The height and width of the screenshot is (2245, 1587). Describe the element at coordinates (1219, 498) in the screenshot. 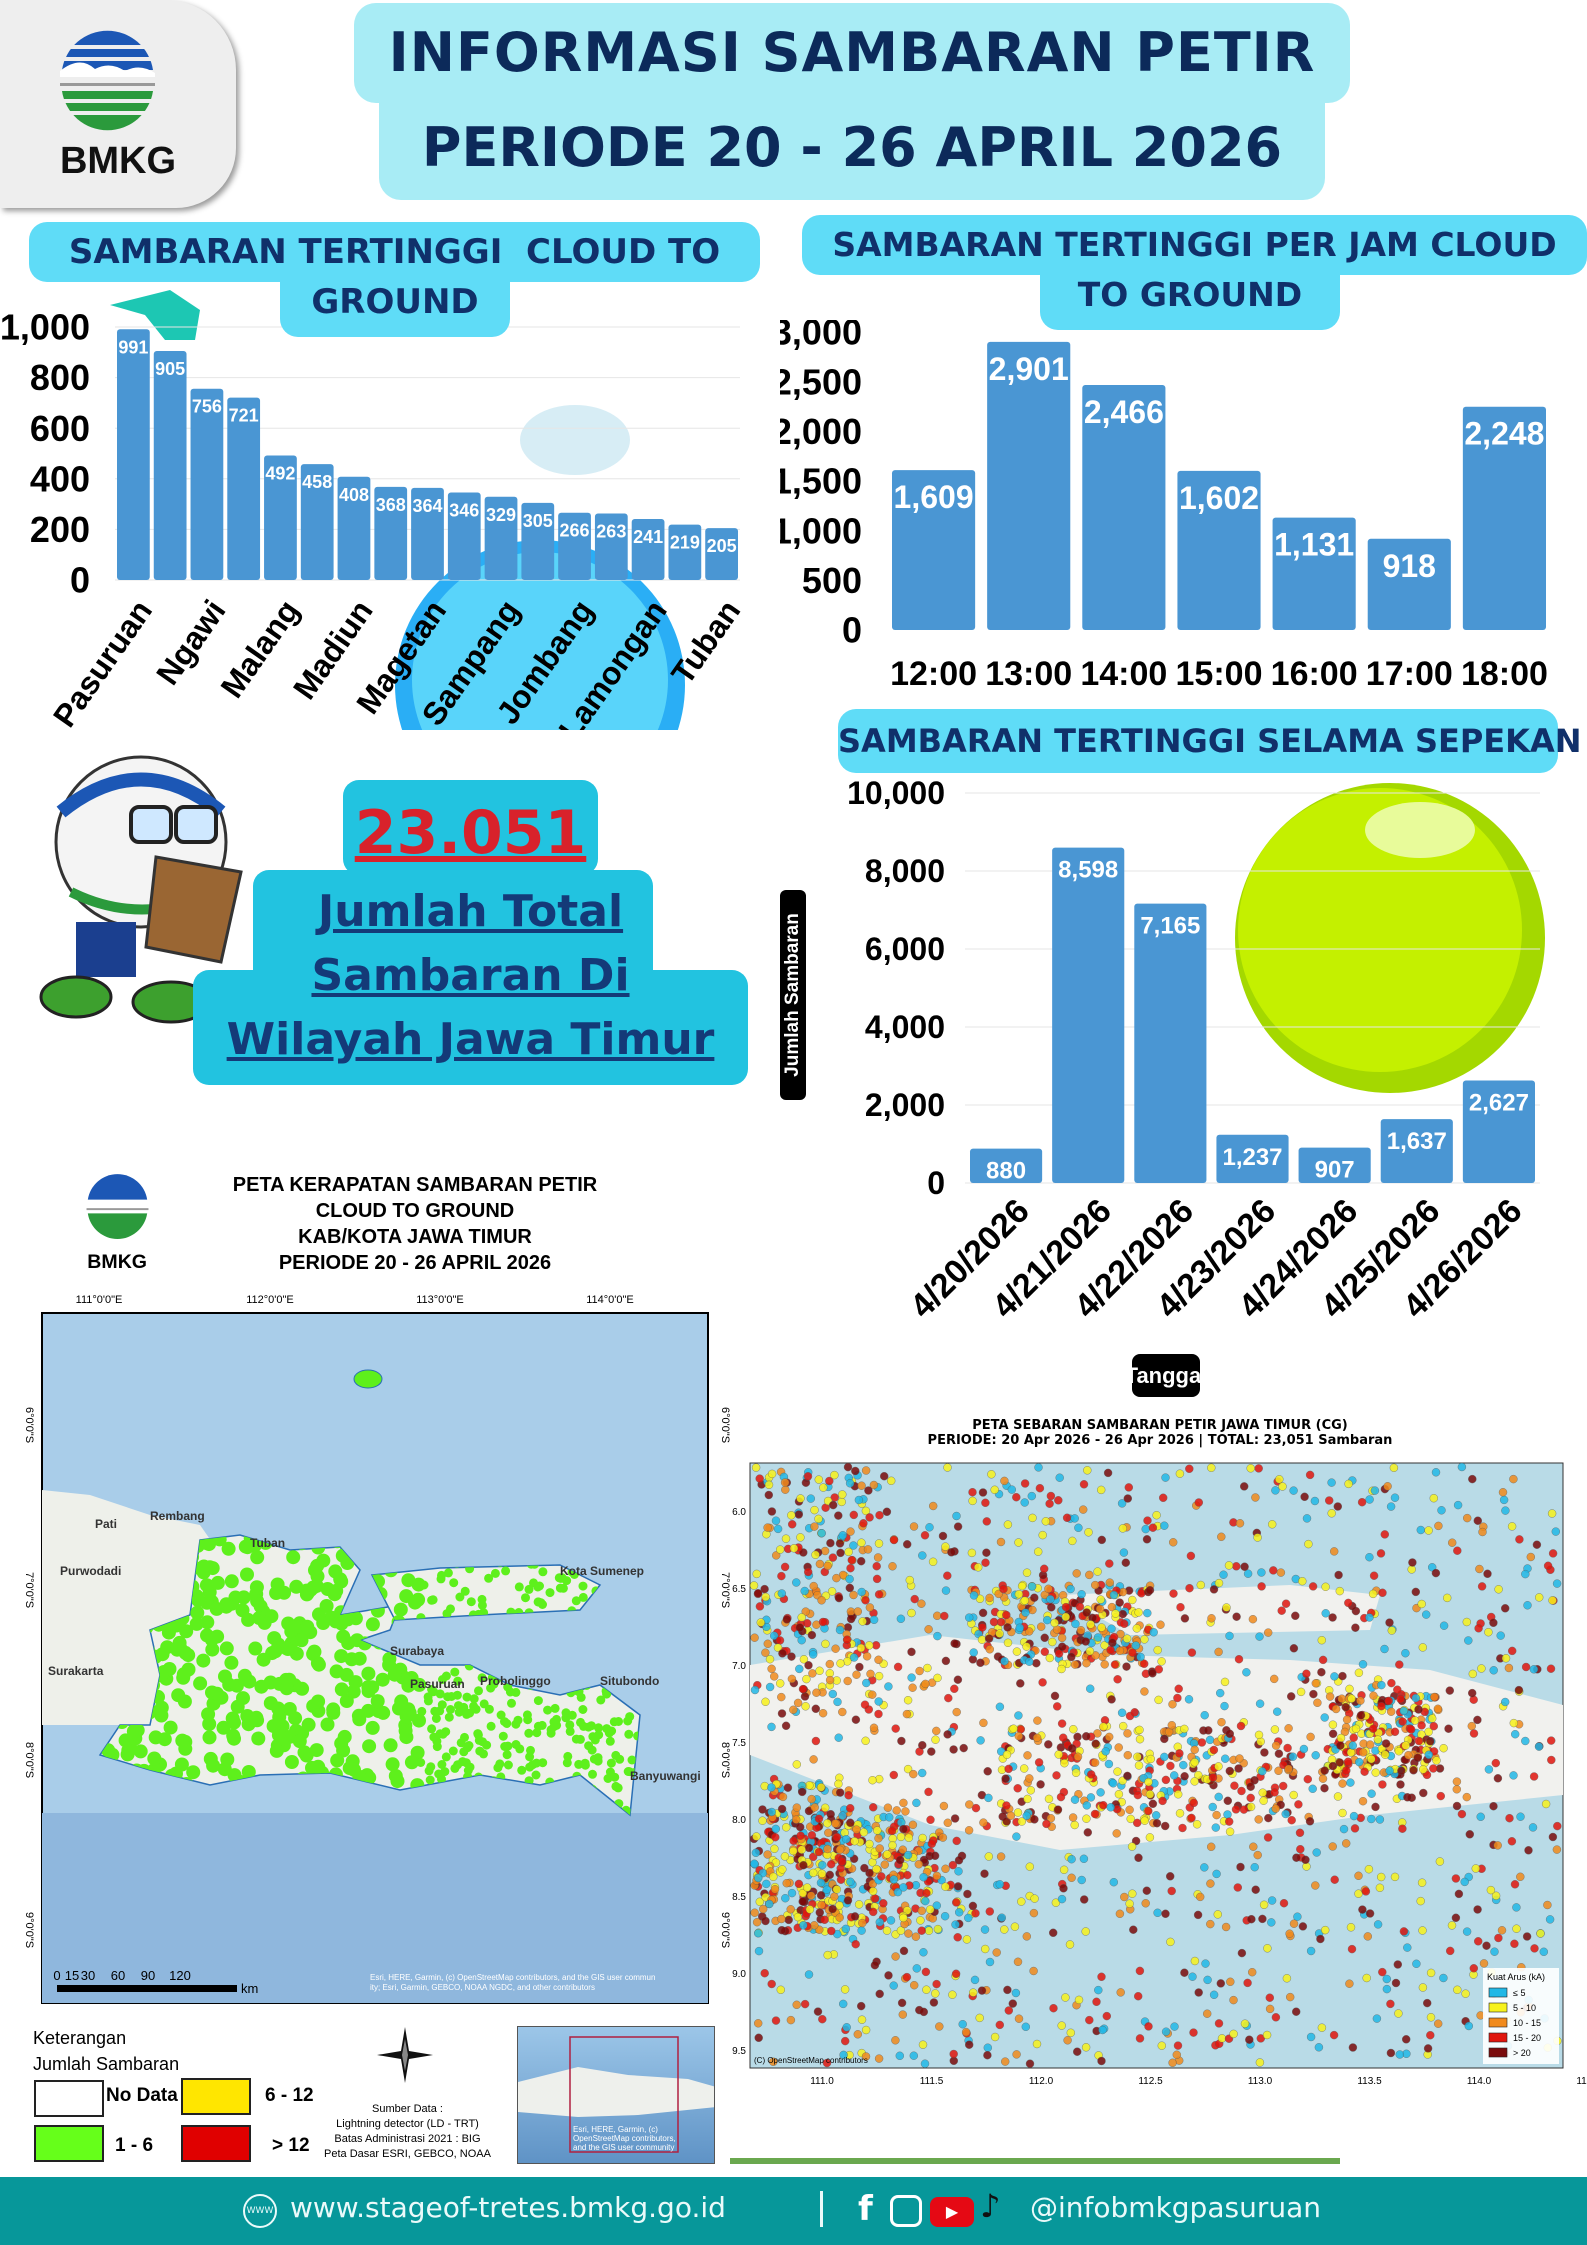

I see `data-label: 1,602` at that location.